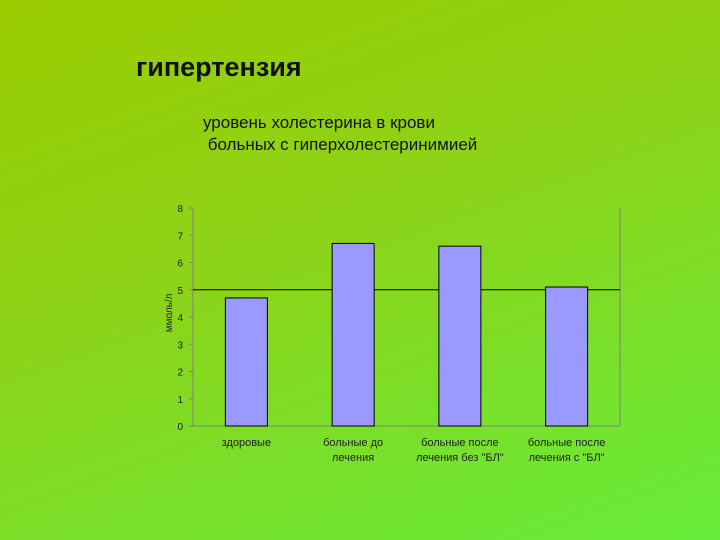 The width and height of the screenshot is (720, 540). I want to click on subtitle-line-1: уровень холестерина в крови, so click(319, 122).